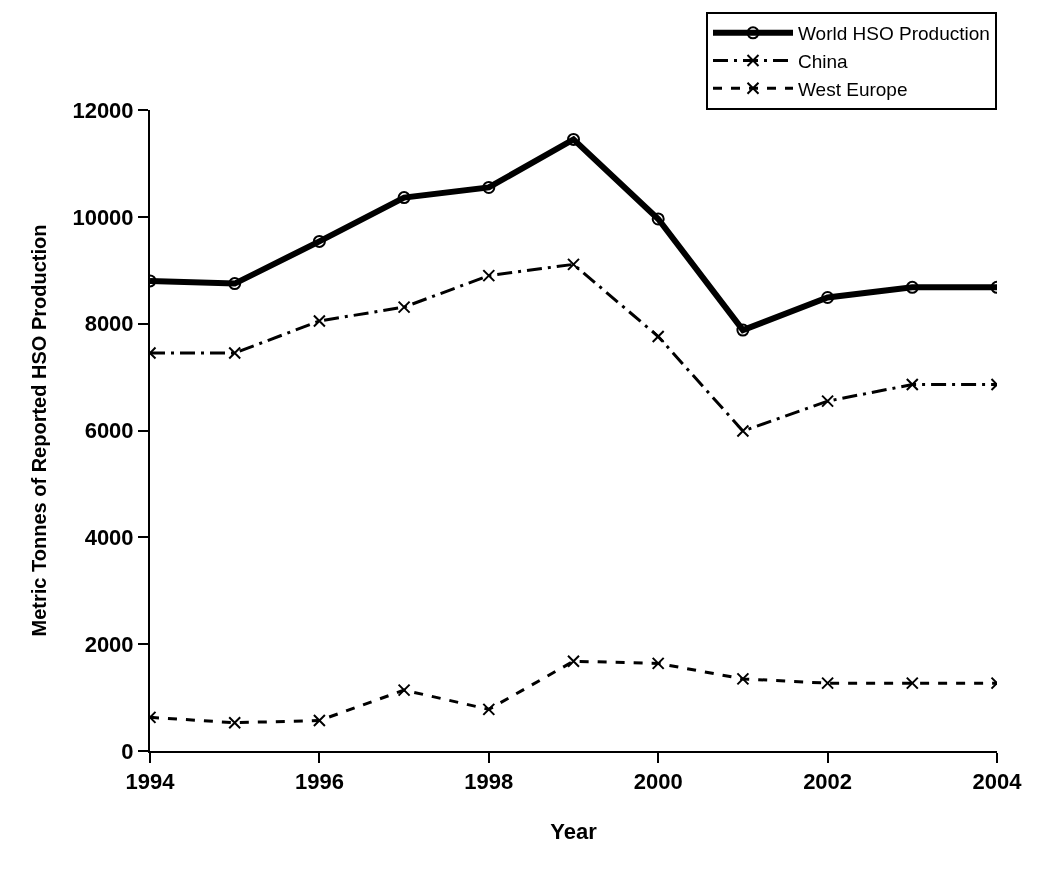 The width and height of the screenshot is (1047, 871). What do you see at coordinates (150, 782) in the screenshot?
I see `x-tick-label: 1994` at bounding box center [150, 782].